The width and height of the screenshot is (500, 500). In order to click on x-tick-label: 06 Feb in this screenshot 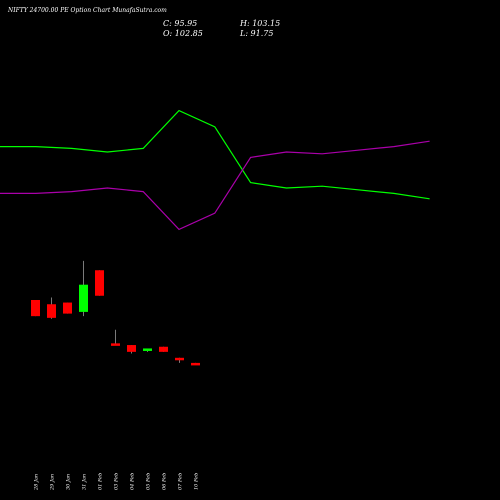, I will do `click(165, 481)`.